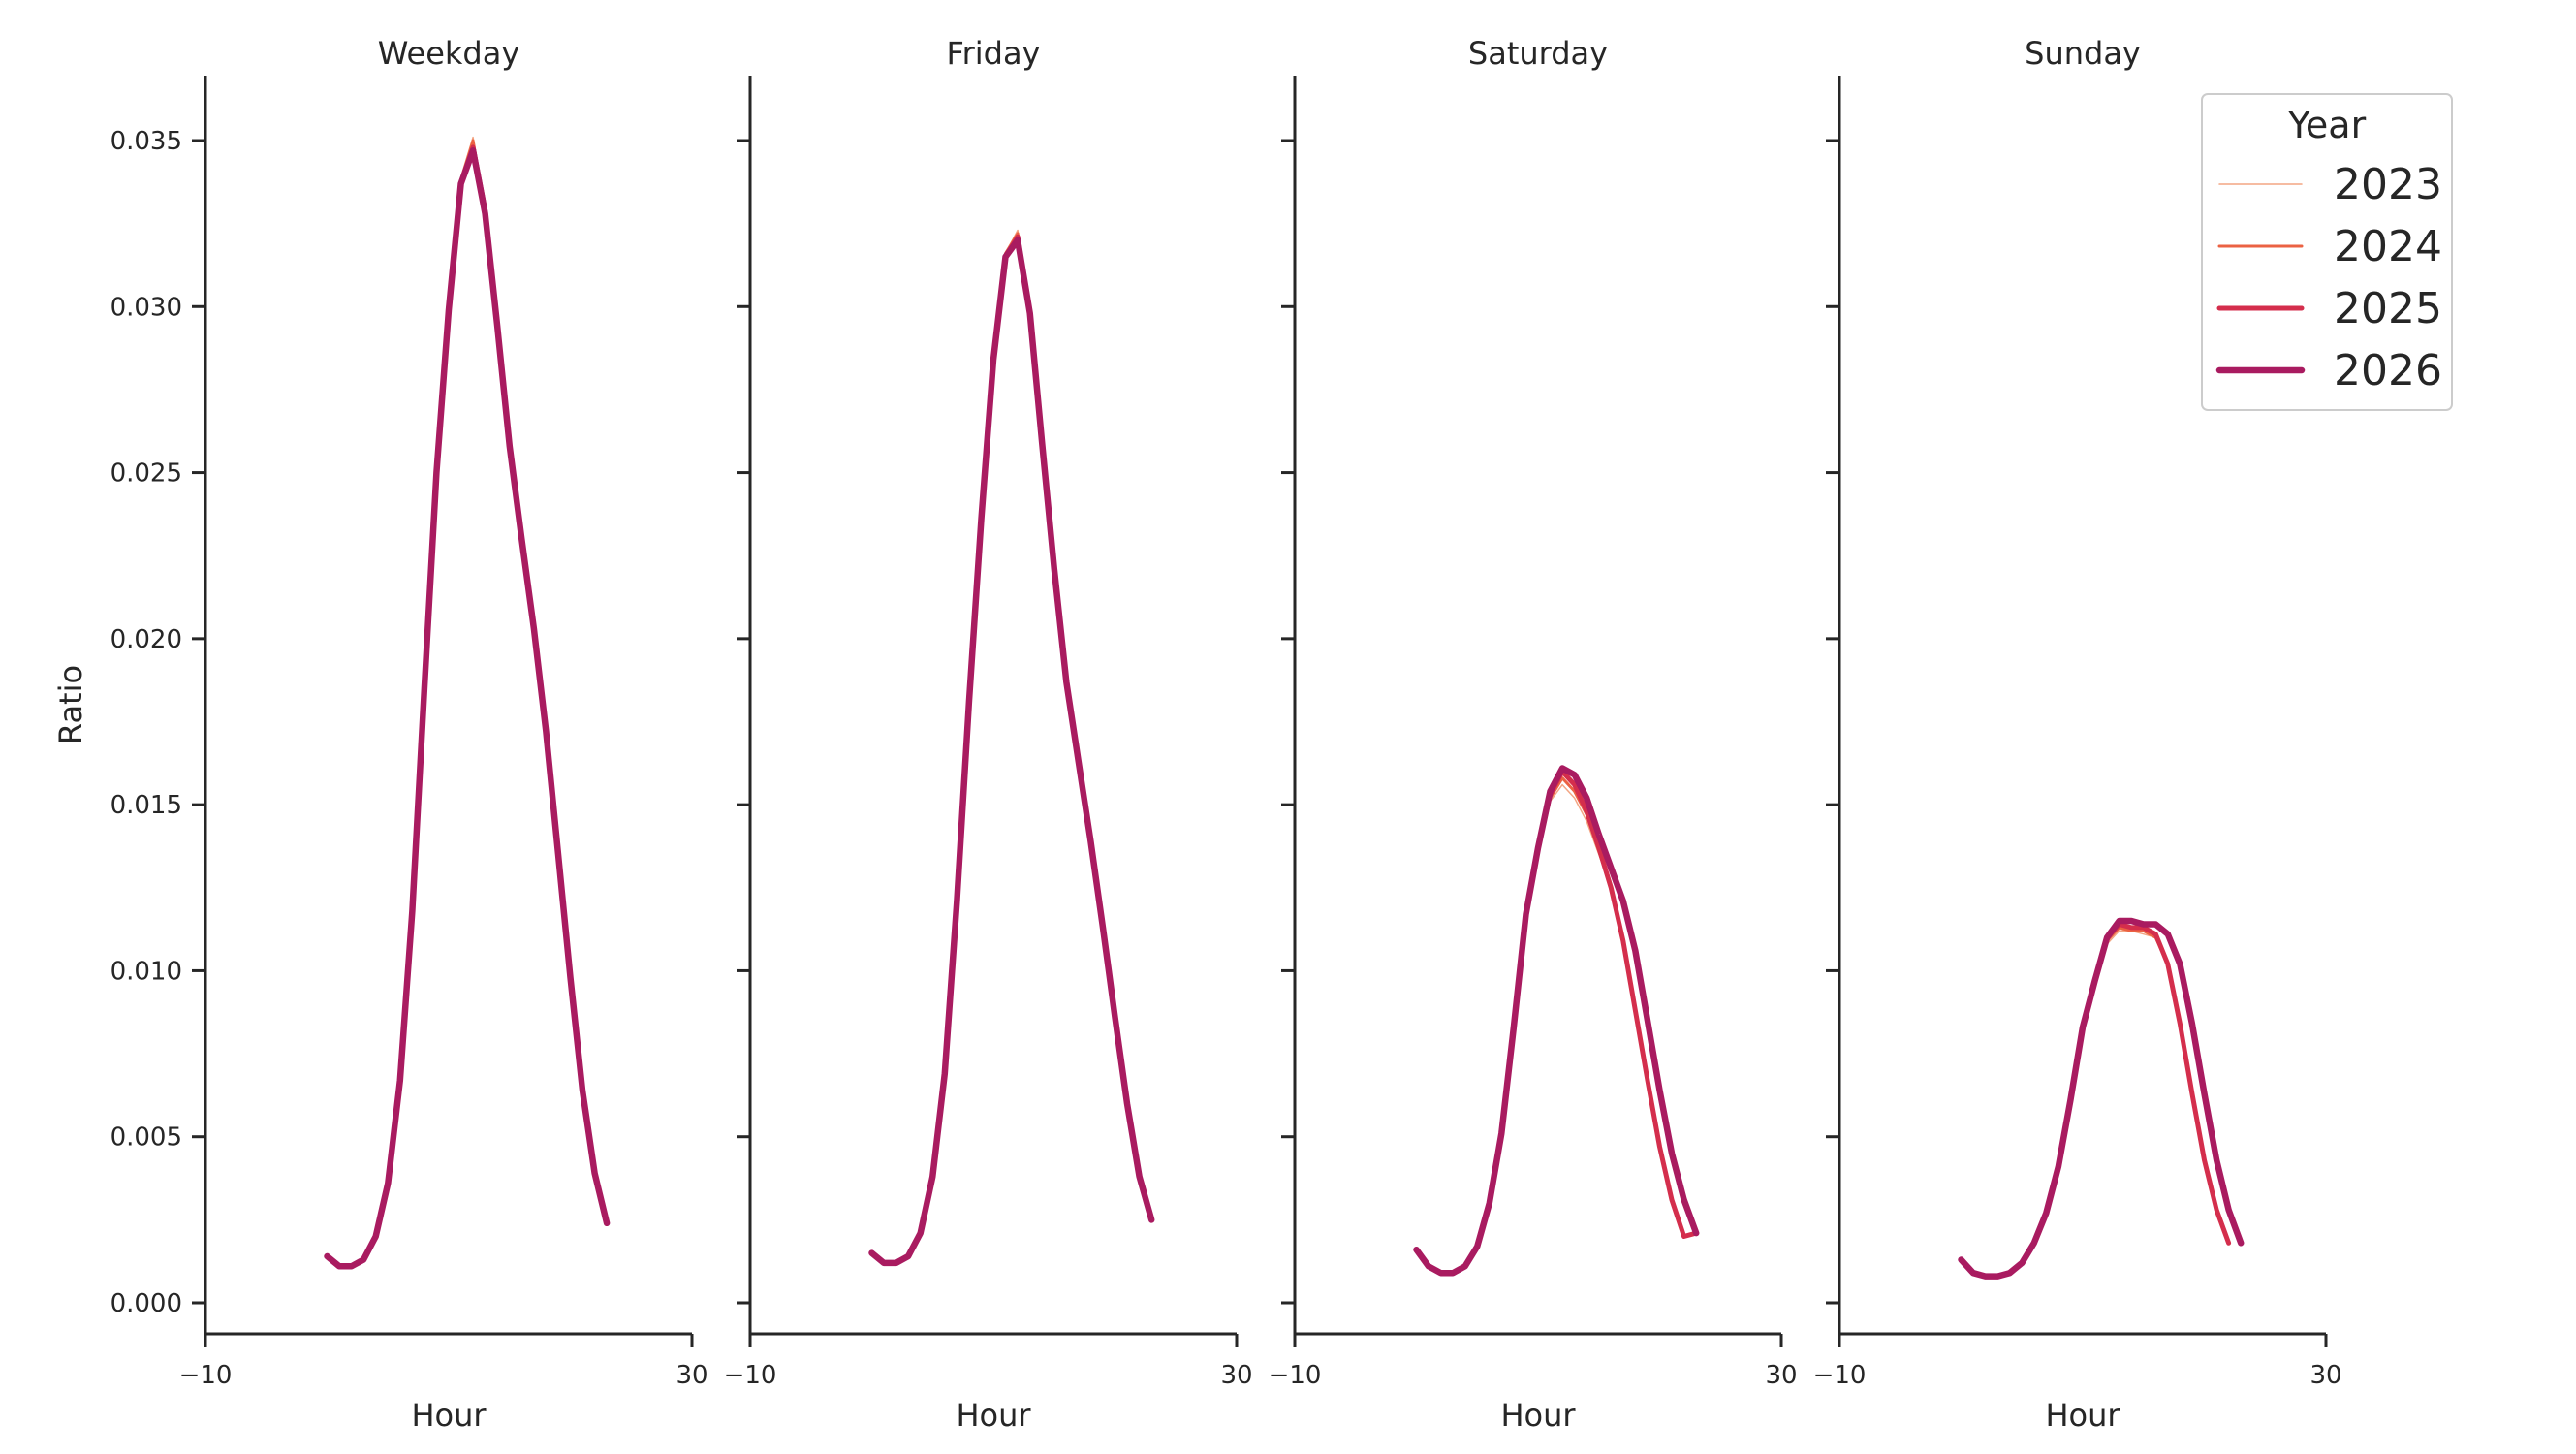  Describe the element at coordinates (2330, 184) in the screenshot. I see `legend-item-2023: 2023` at that location.